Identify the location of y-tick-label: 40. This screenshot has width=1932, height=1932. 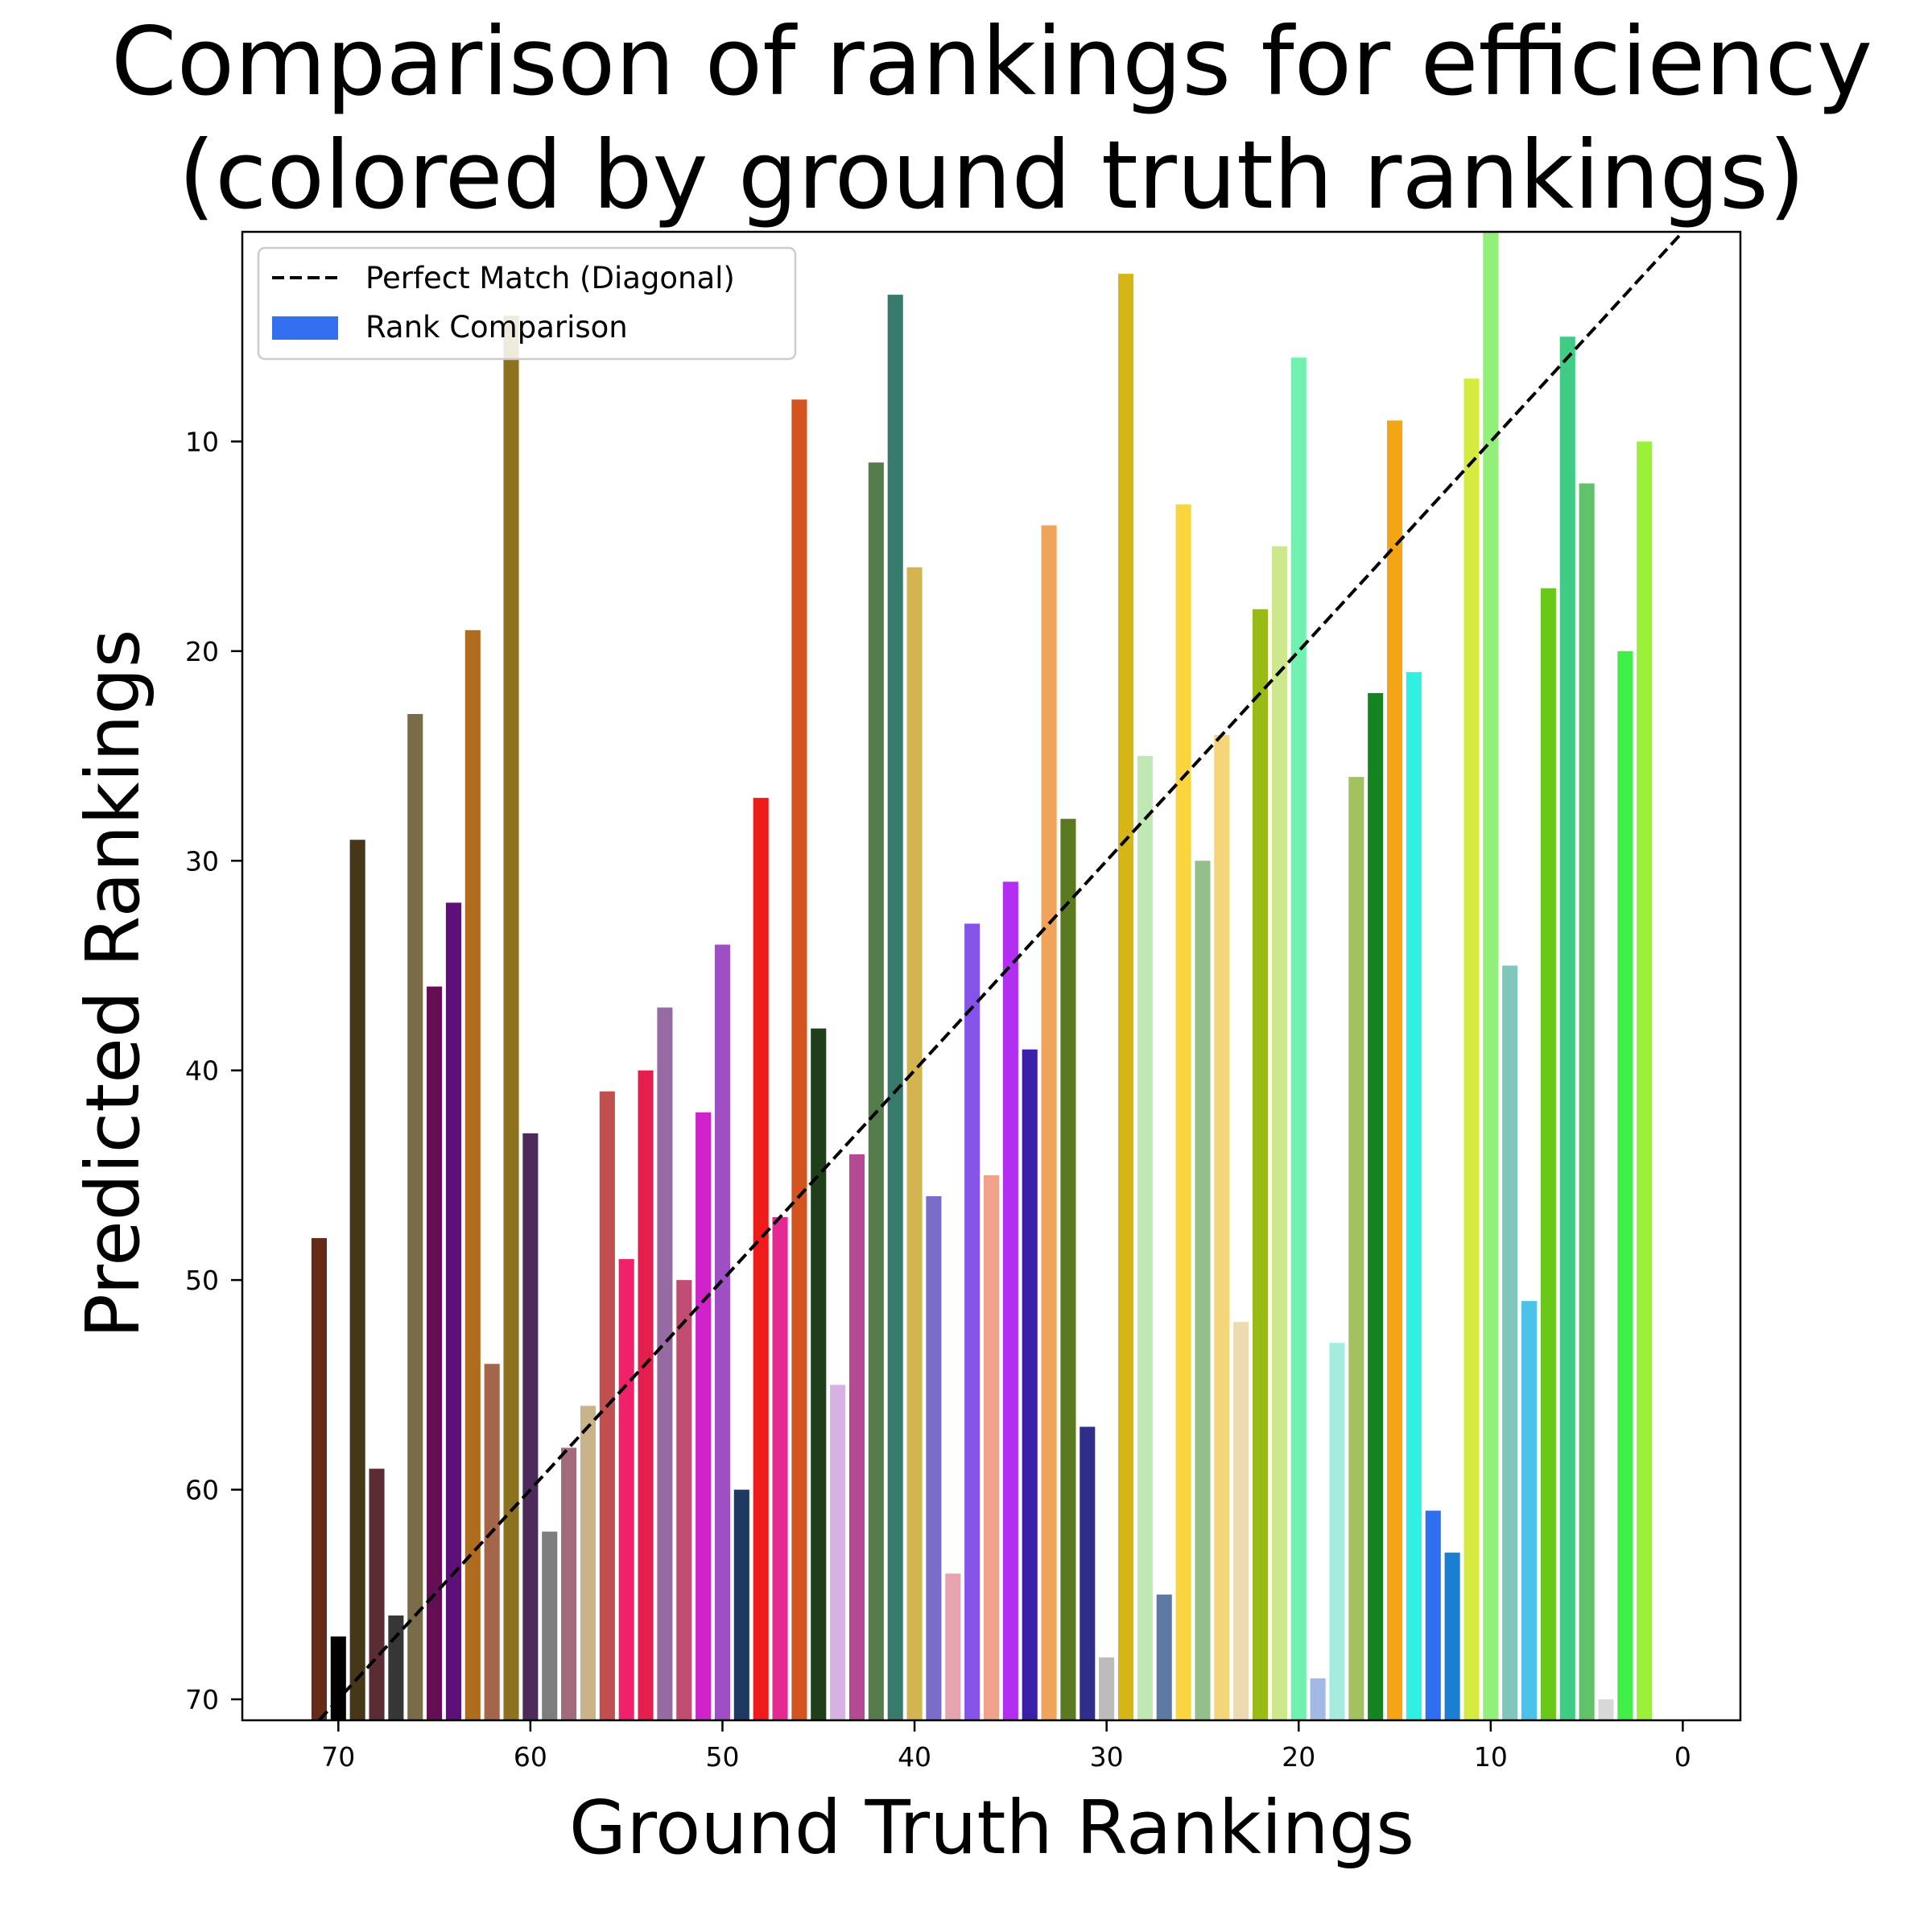
(202, 1071).